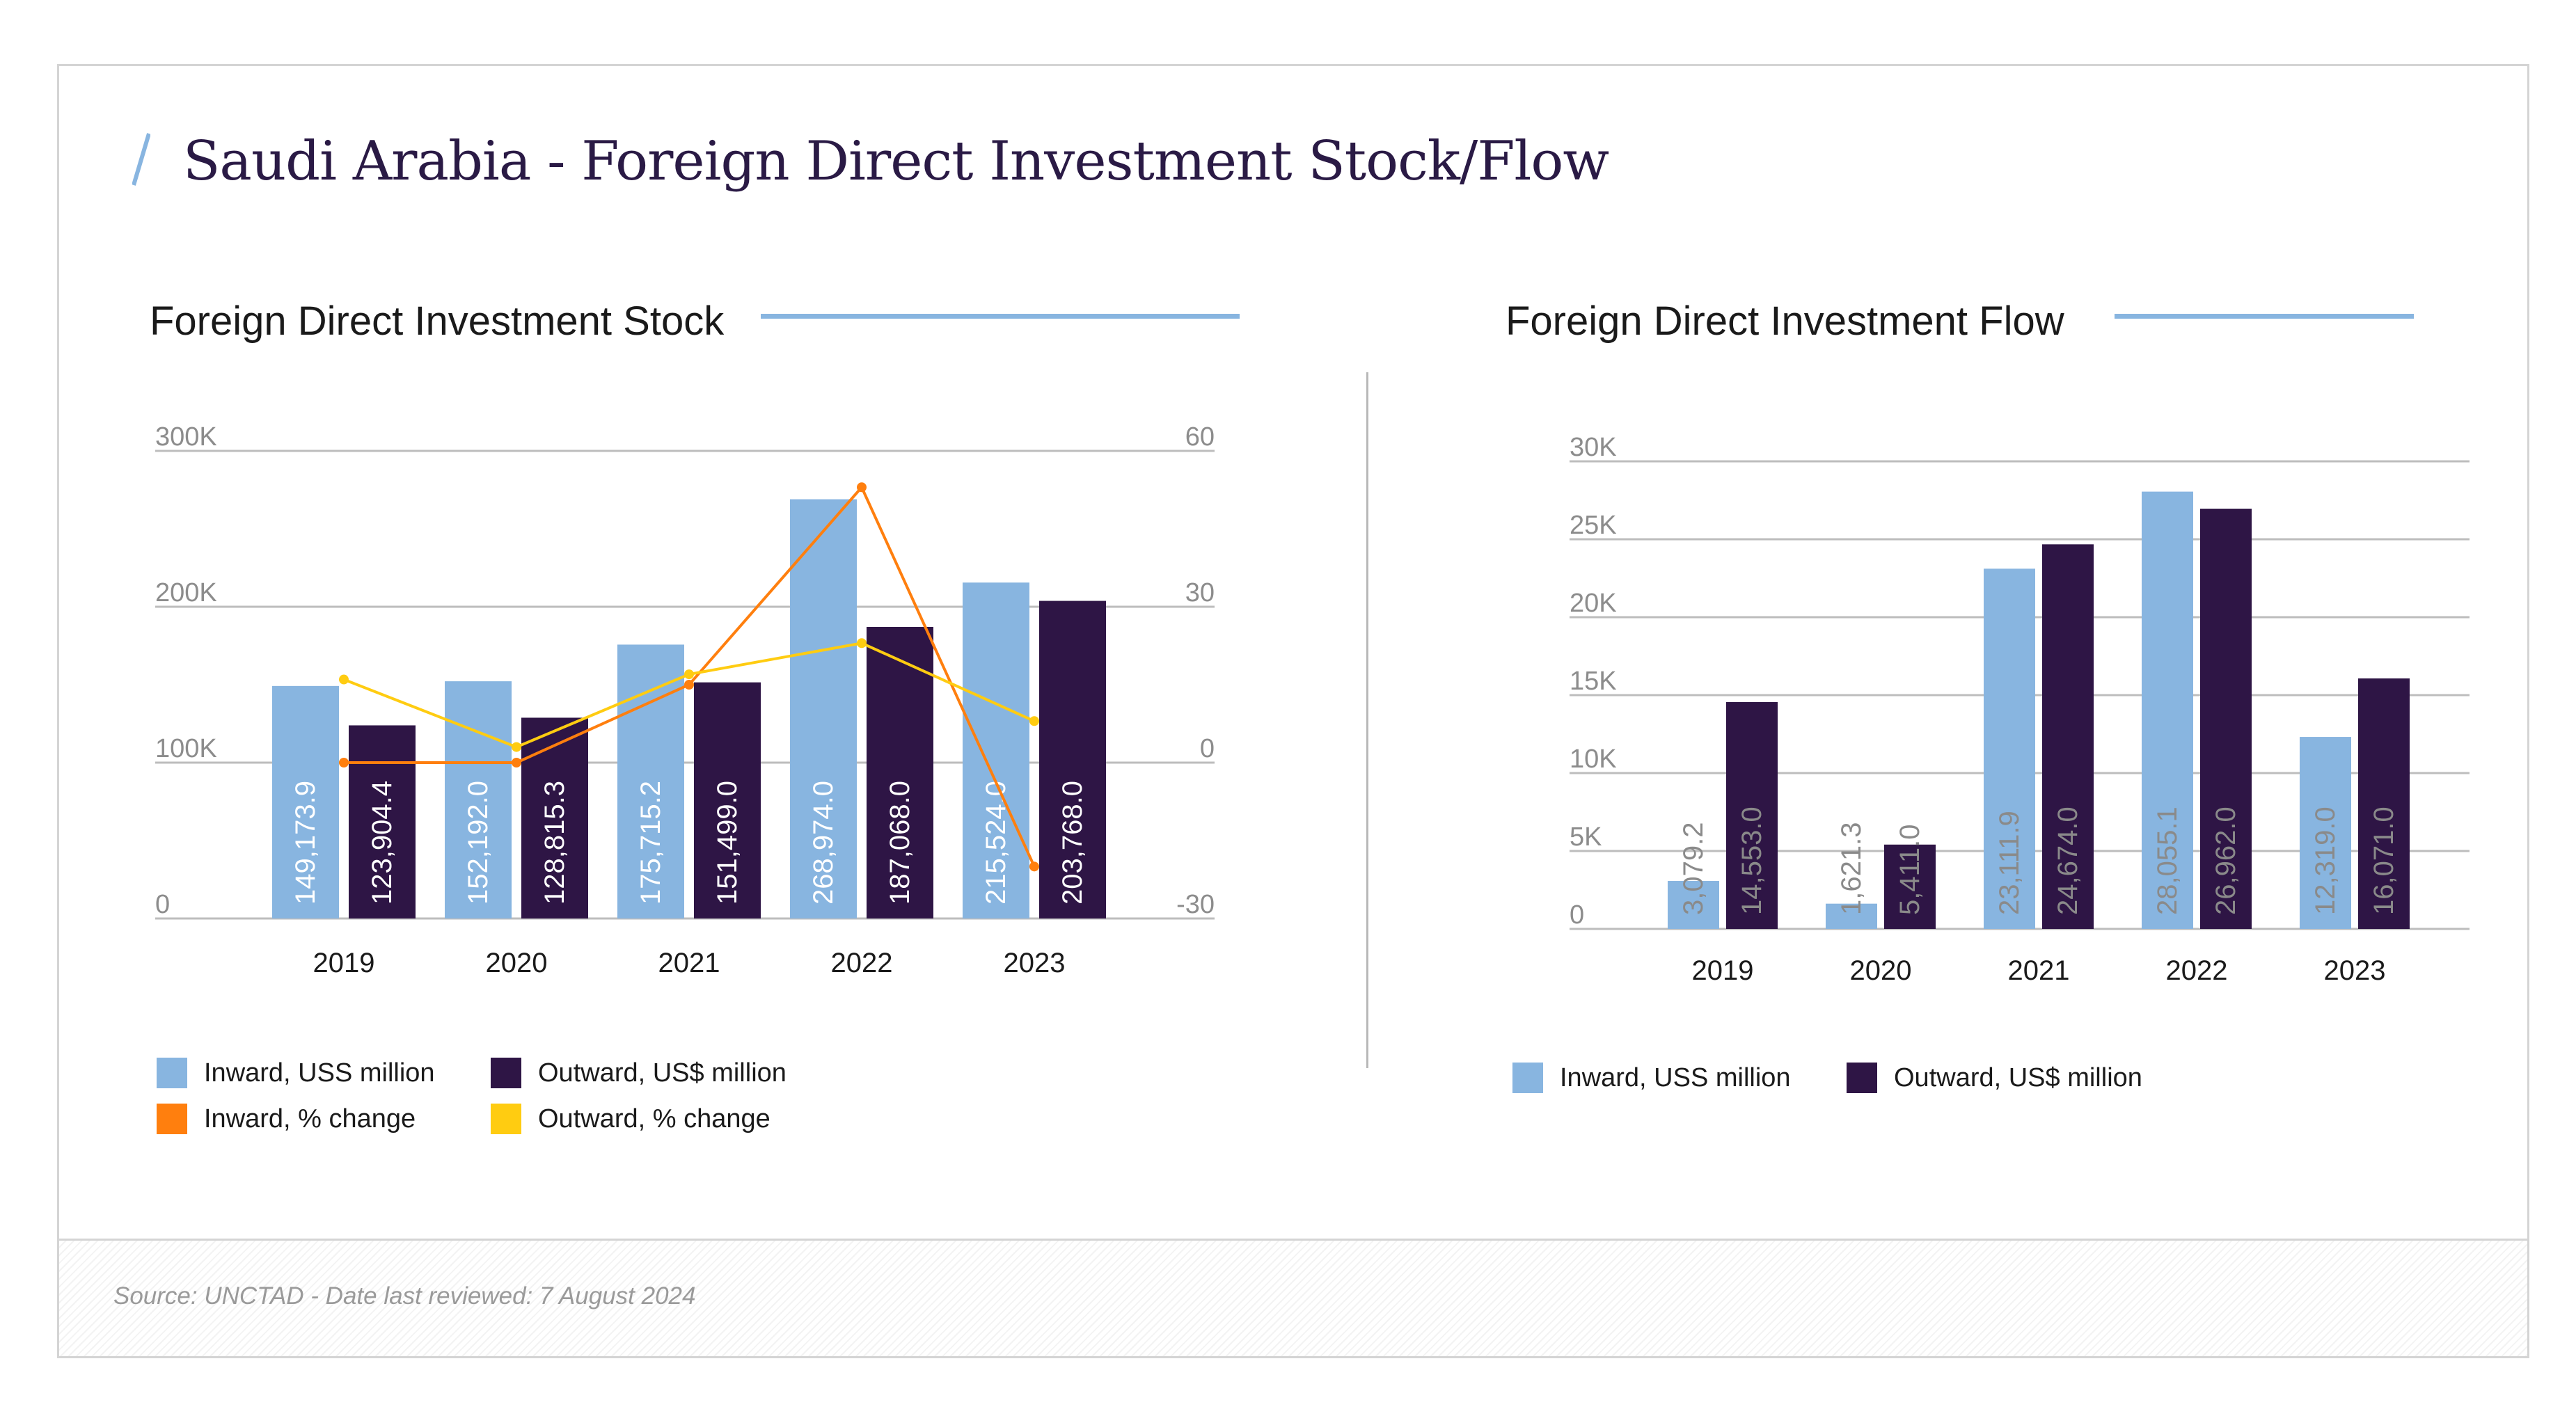  What do you see at coordinates (1593, 760) in the screenshot?
I see `y-tick-label: 10K` at bounding box center [1593, 760].